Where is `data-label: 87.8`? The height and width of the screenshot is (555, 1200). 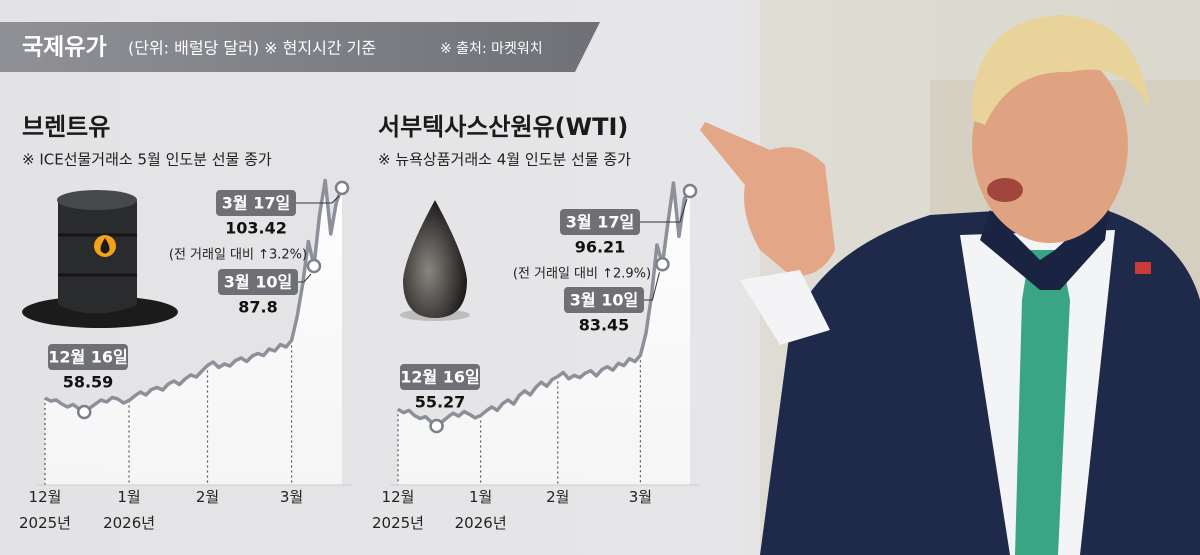
data-label: 87.8 is located at coordinates (257, 307).